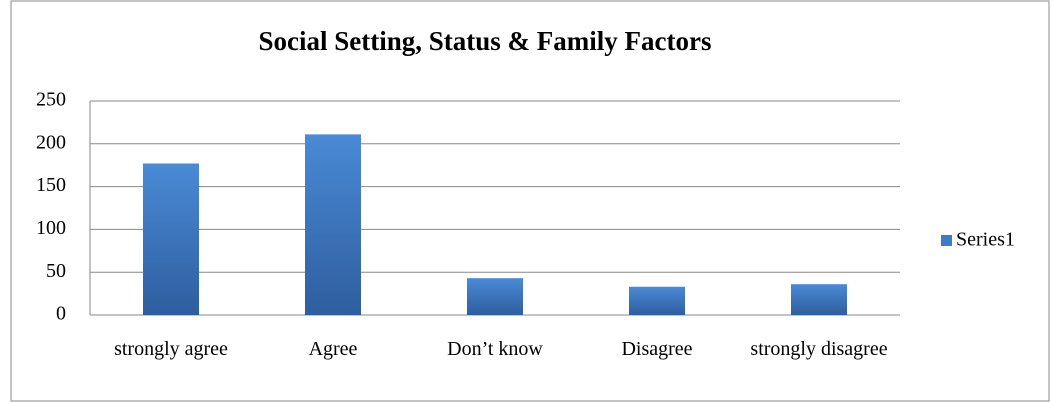  I want to click on x-tick-label: strongly disagree, so click(819, 349).